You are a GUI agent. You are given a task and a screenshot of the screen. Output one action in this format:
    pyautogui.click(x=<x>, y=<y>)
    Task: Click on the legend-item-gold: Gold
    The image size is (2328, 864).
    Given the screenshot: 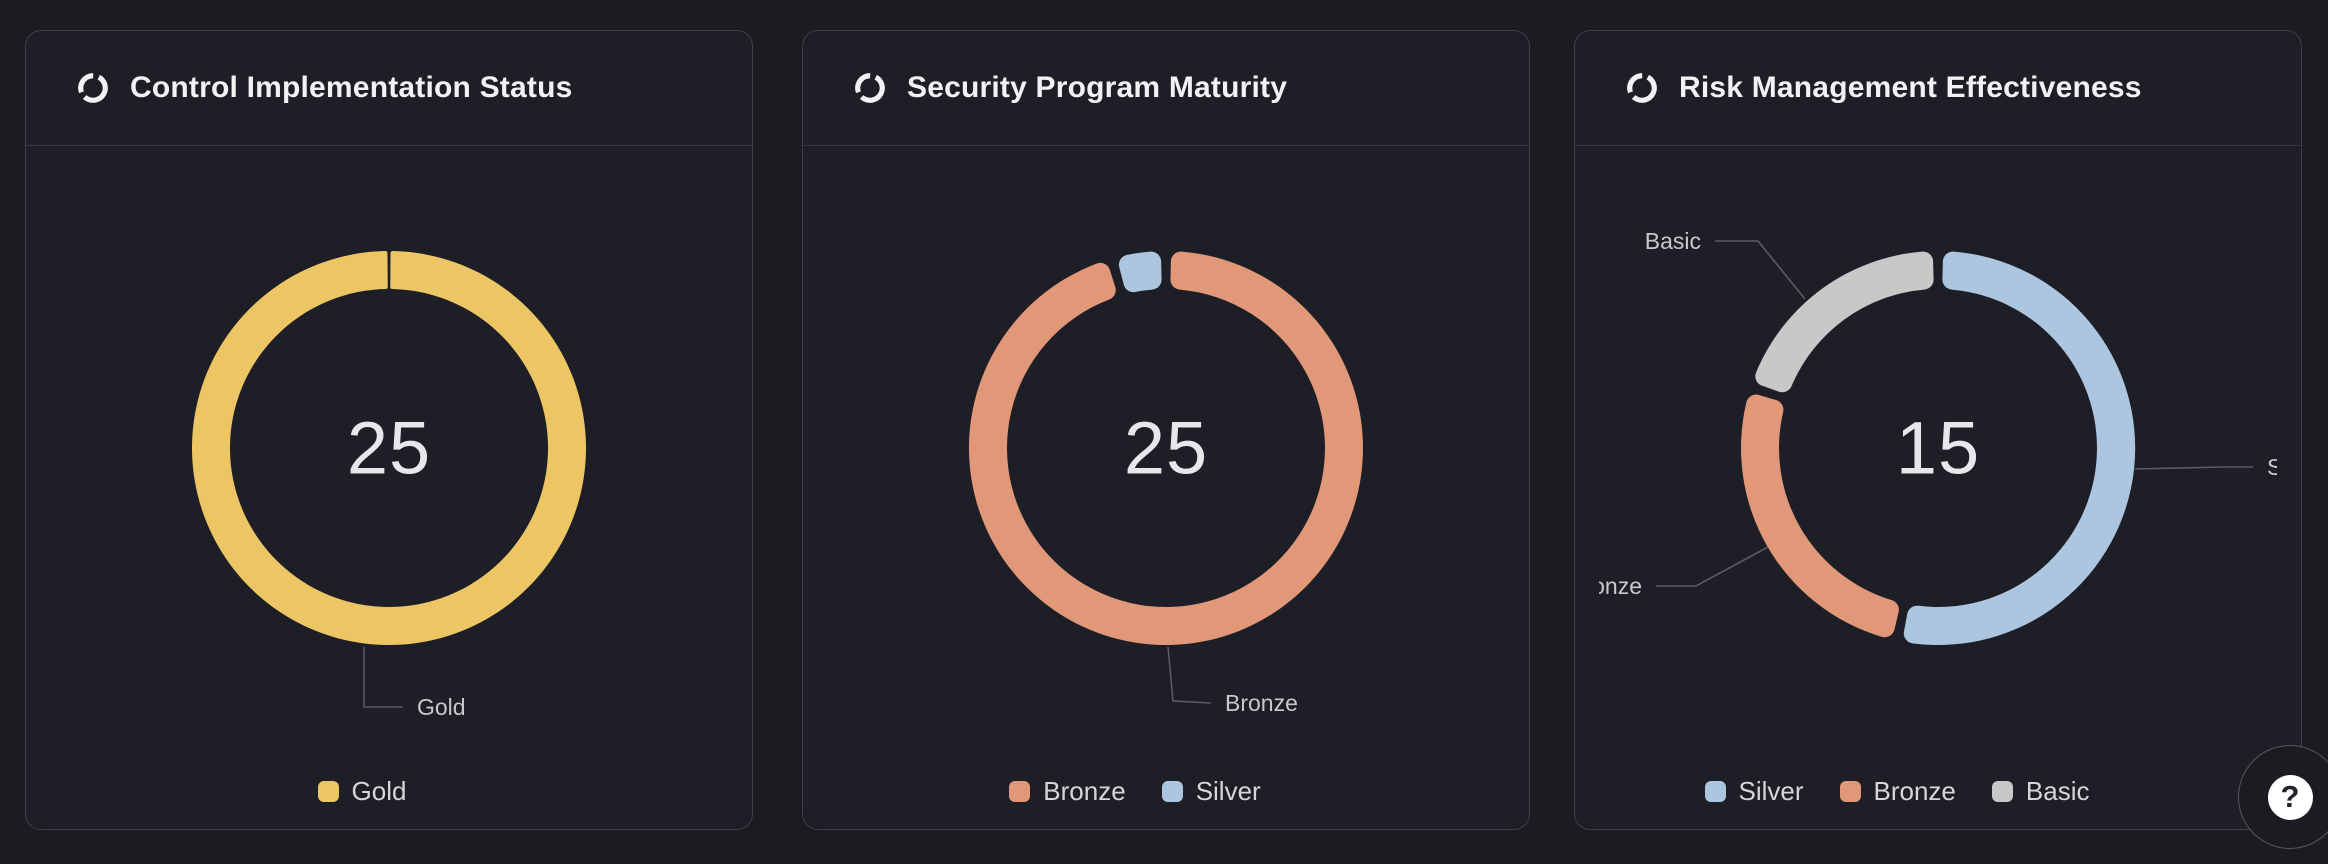 What is the action you would take?
    pyautogui.click(x=362, y=791)
    